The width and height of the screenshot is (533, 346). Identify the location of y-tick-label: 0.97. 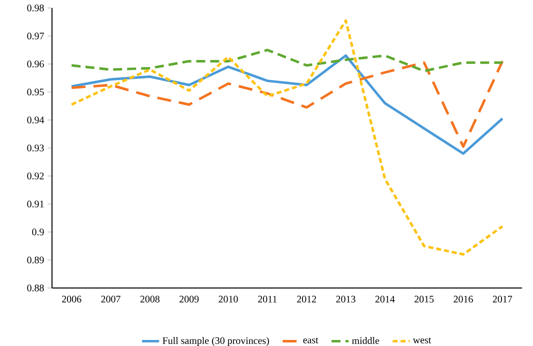
(35, 36).